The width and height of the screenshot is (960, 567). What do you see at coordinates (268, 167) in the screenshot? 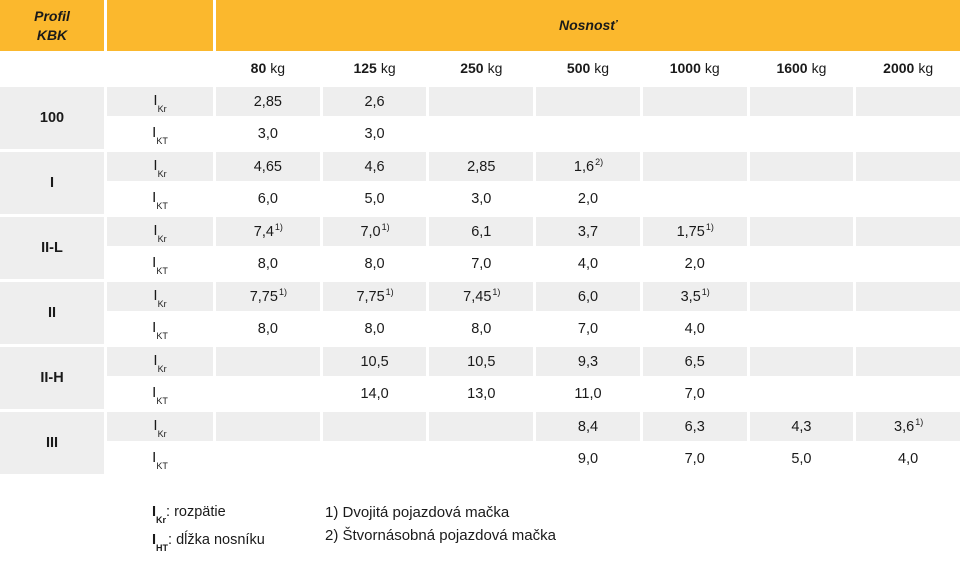
I see `value-cell: 4,65` at bounding box center [268, 167].